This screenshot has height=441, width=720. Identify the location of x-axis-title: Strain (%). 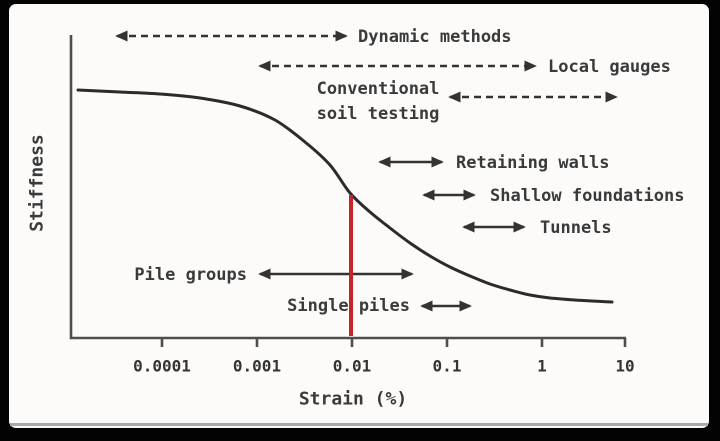
(353, 398).